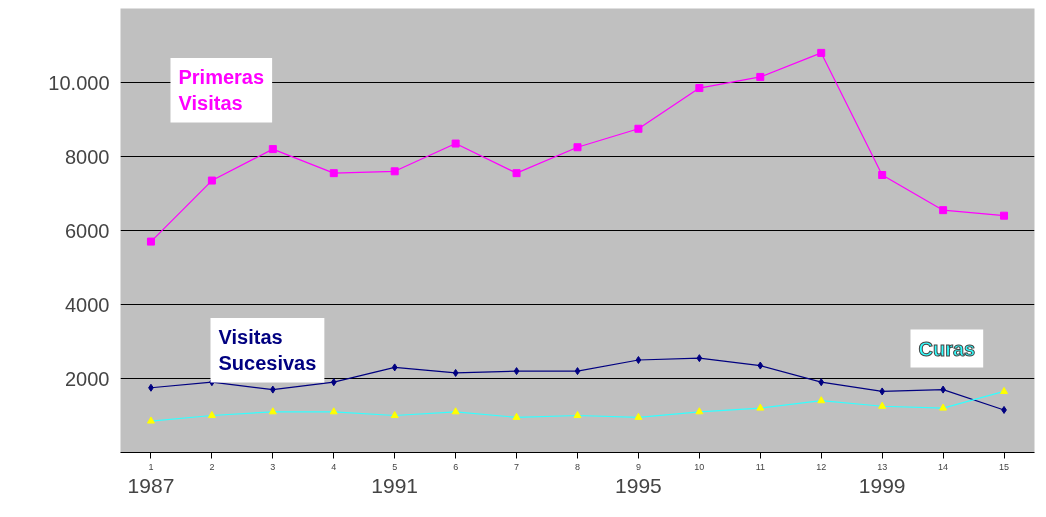  What do you see at coordinates (456, 466) in the screenshot?
I see `x-tick-label: 6` at bounding box center [456, 466].